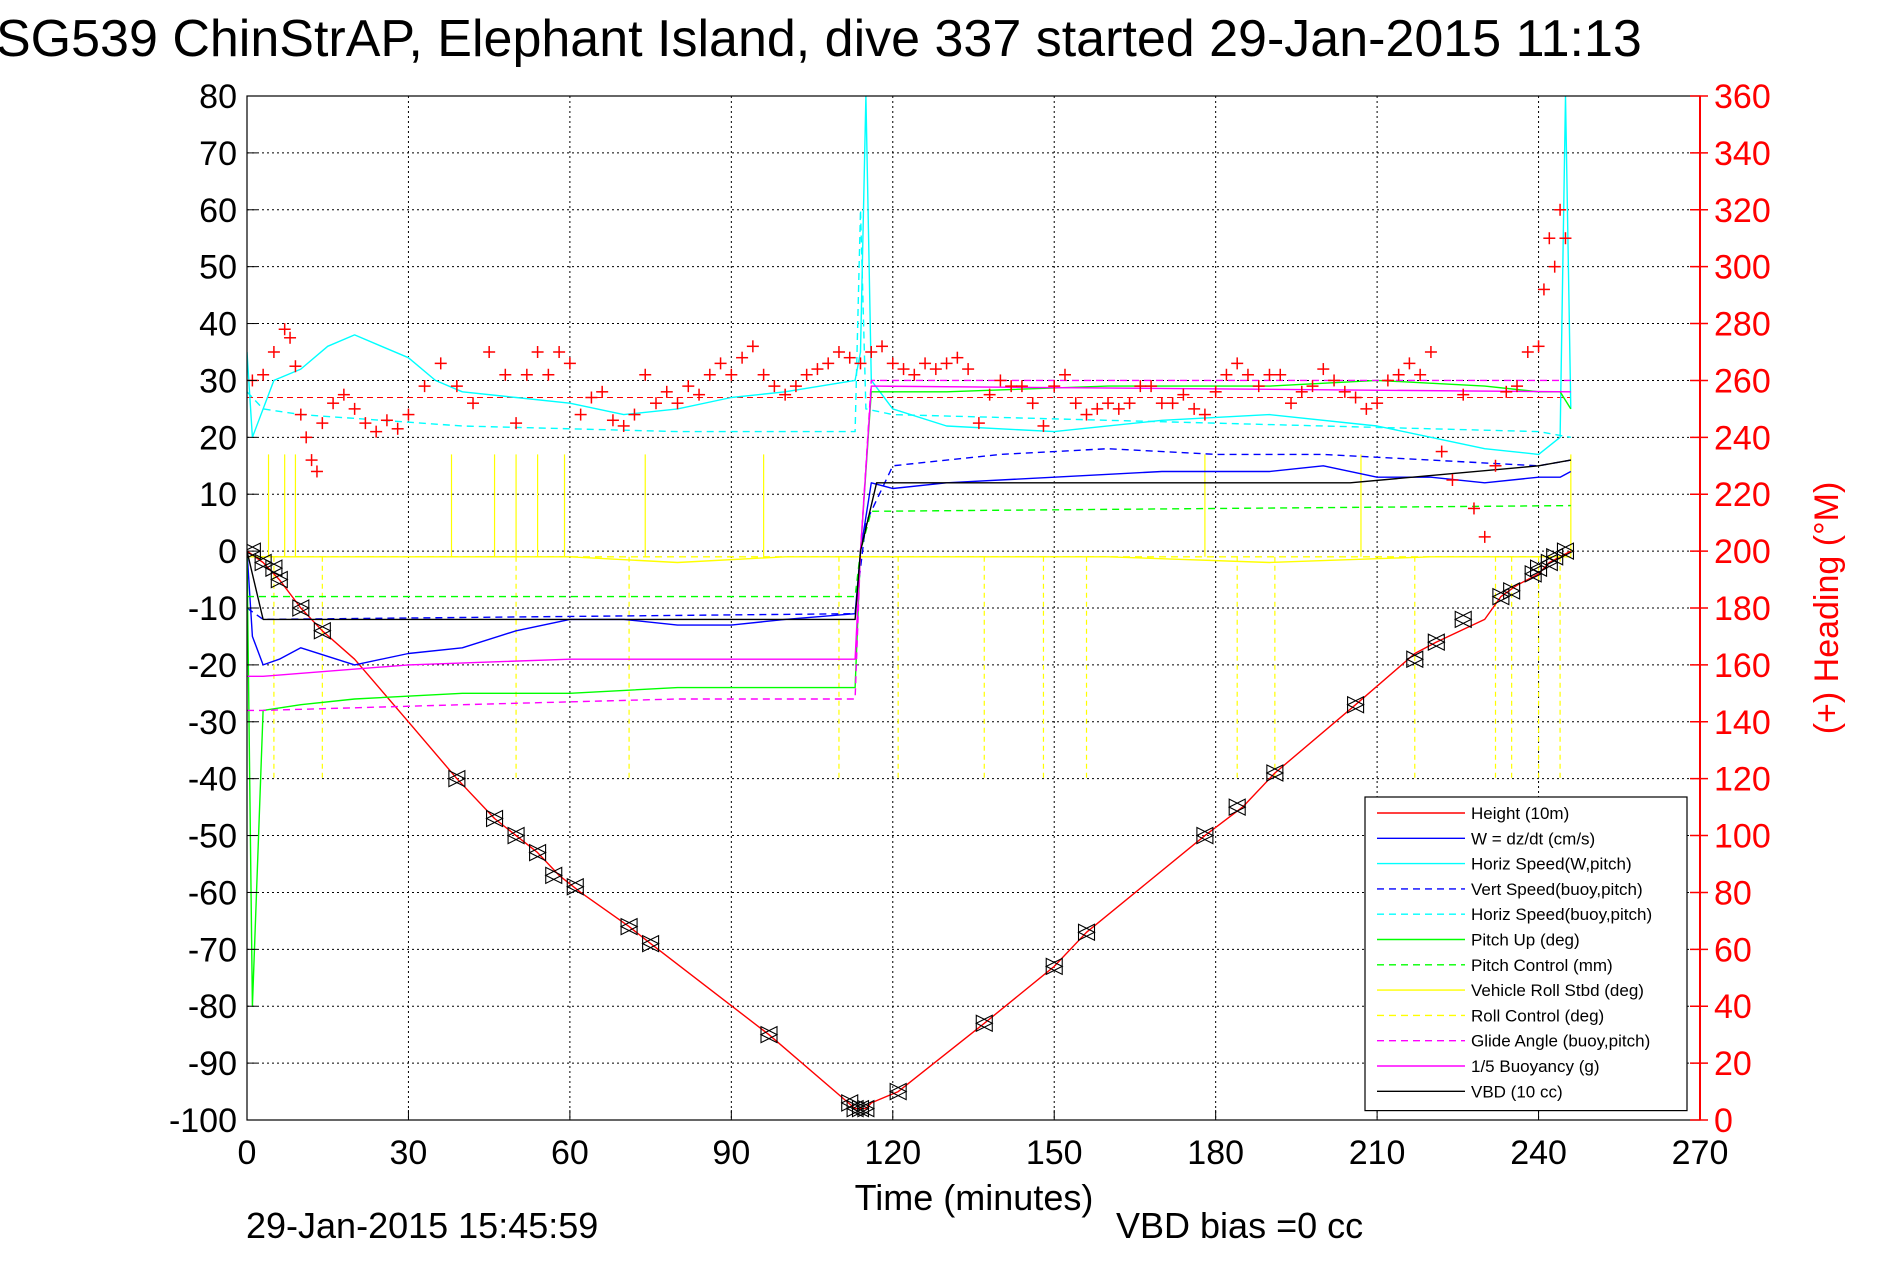 The image size is (1891, 1262). I want to click on footer-timestamp: 29-Jan-2015 15:45:59, so click(422, 1225).